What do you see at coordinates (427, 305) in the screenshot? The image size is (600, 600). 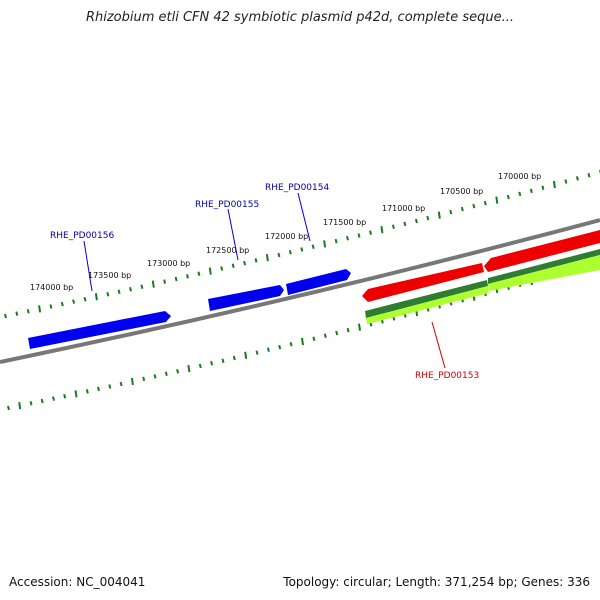 I see `cds-light-segment` at bounding box center [427, 305].